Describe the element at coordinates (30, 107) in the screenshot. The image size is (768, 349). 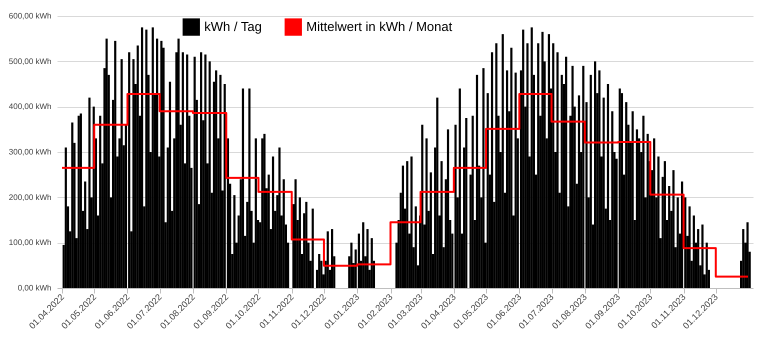
I see `y-tick-label: 400,00 kWh` at that location.